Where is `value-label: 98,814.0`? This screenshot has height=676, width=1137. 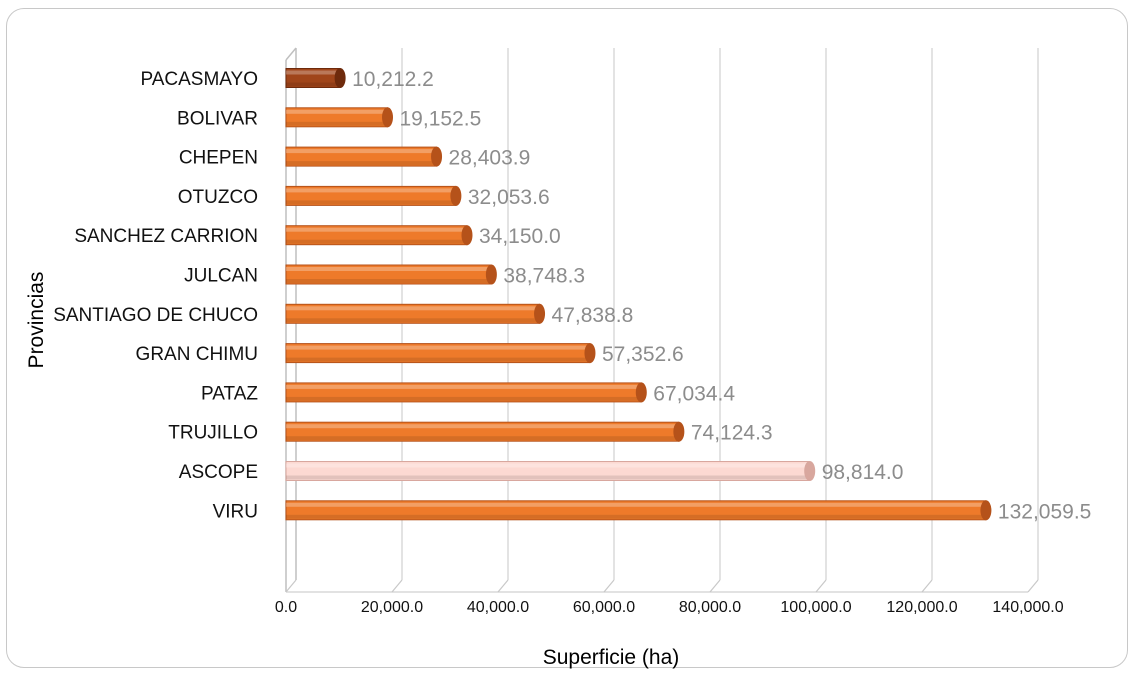
value-label: 98,814.0 is located at coordinates (863, 472).